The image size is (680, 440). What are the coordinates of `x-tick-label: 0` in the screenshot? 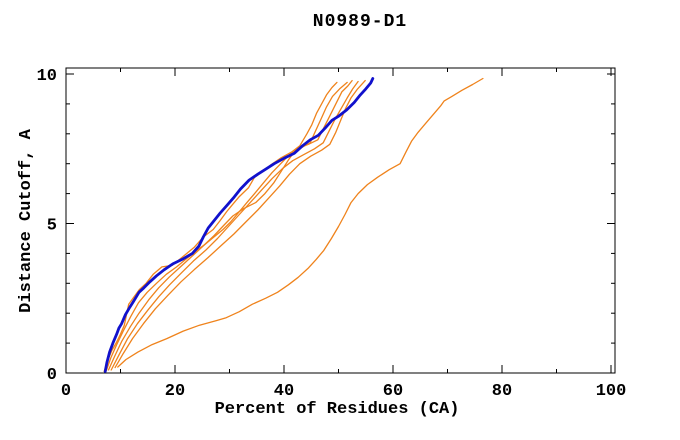 It's located at (66, 391).